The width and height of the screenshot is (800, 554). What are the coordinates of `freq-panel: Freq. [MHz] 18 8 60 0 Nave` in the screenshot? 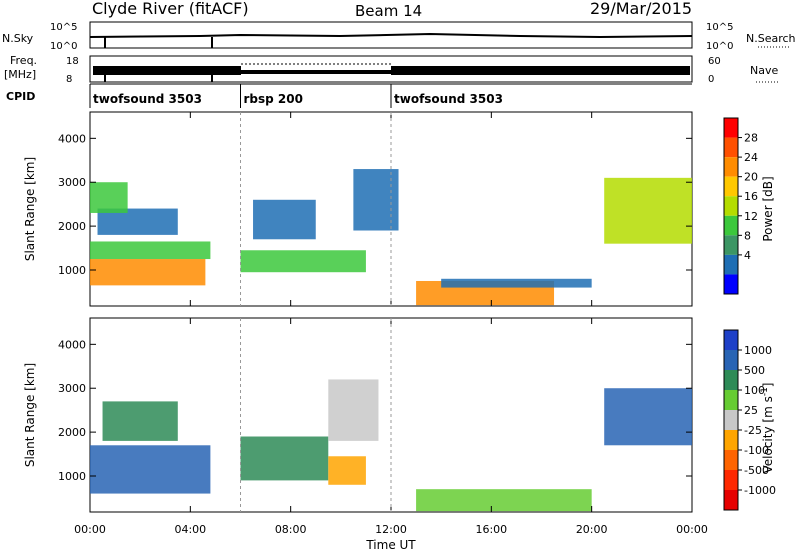 It's located at (391, 69).